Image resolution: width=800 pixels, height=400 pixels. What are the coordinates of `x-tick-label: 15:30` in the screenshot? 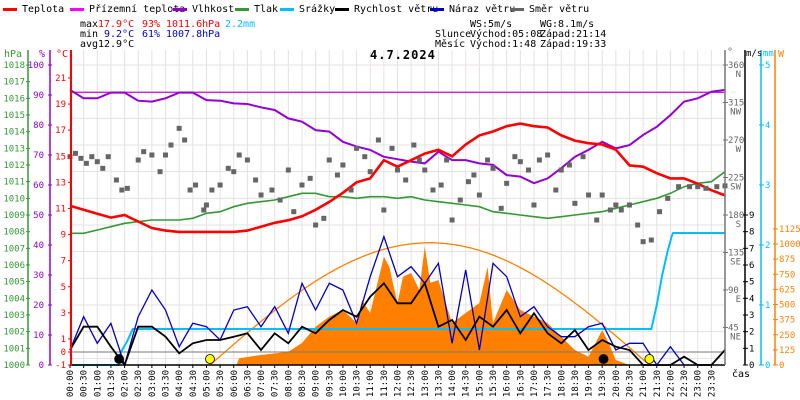 It's located at (494, 383).